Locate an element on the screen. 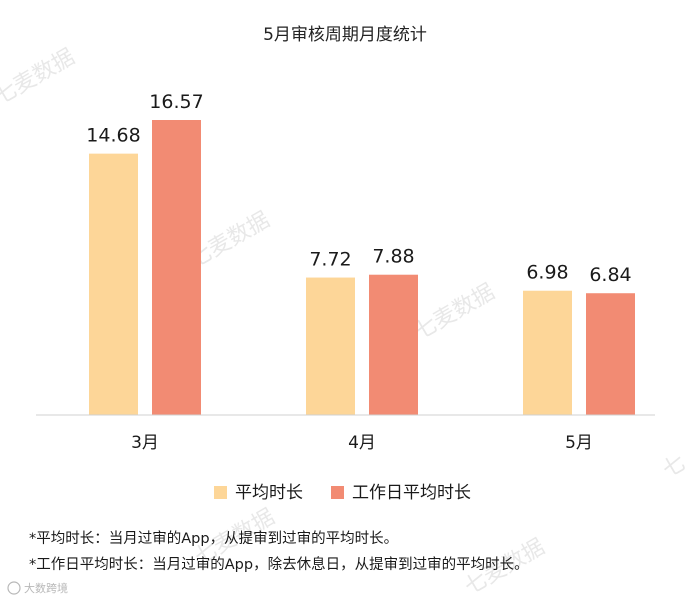 The image size is (691, 602). category-label: 4月 is located at coordinates (362, 443).